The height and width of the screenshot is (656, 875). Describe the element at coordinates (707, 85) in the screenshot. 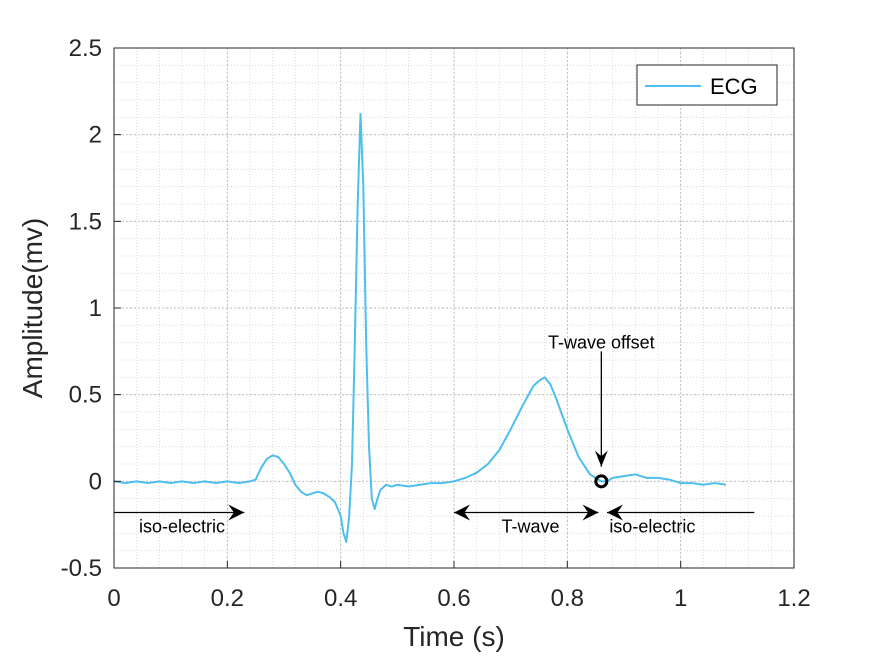

I see `legend: ECG` at that location.